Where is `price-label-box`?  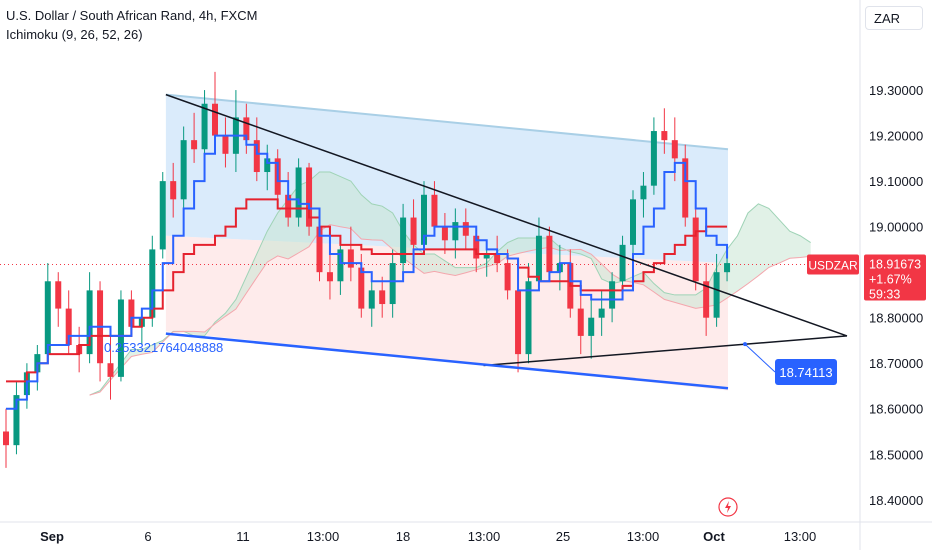
price-label-box is located at coordinates (806, 372).